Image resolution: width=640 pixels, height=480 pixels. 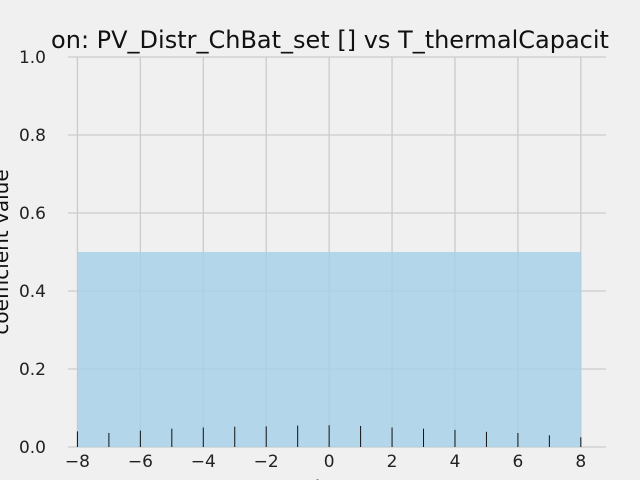 I want to click on x-axis-ticks: −8 −6 −4 −2 0 2 4 6 8, so click(x=325, y=462).